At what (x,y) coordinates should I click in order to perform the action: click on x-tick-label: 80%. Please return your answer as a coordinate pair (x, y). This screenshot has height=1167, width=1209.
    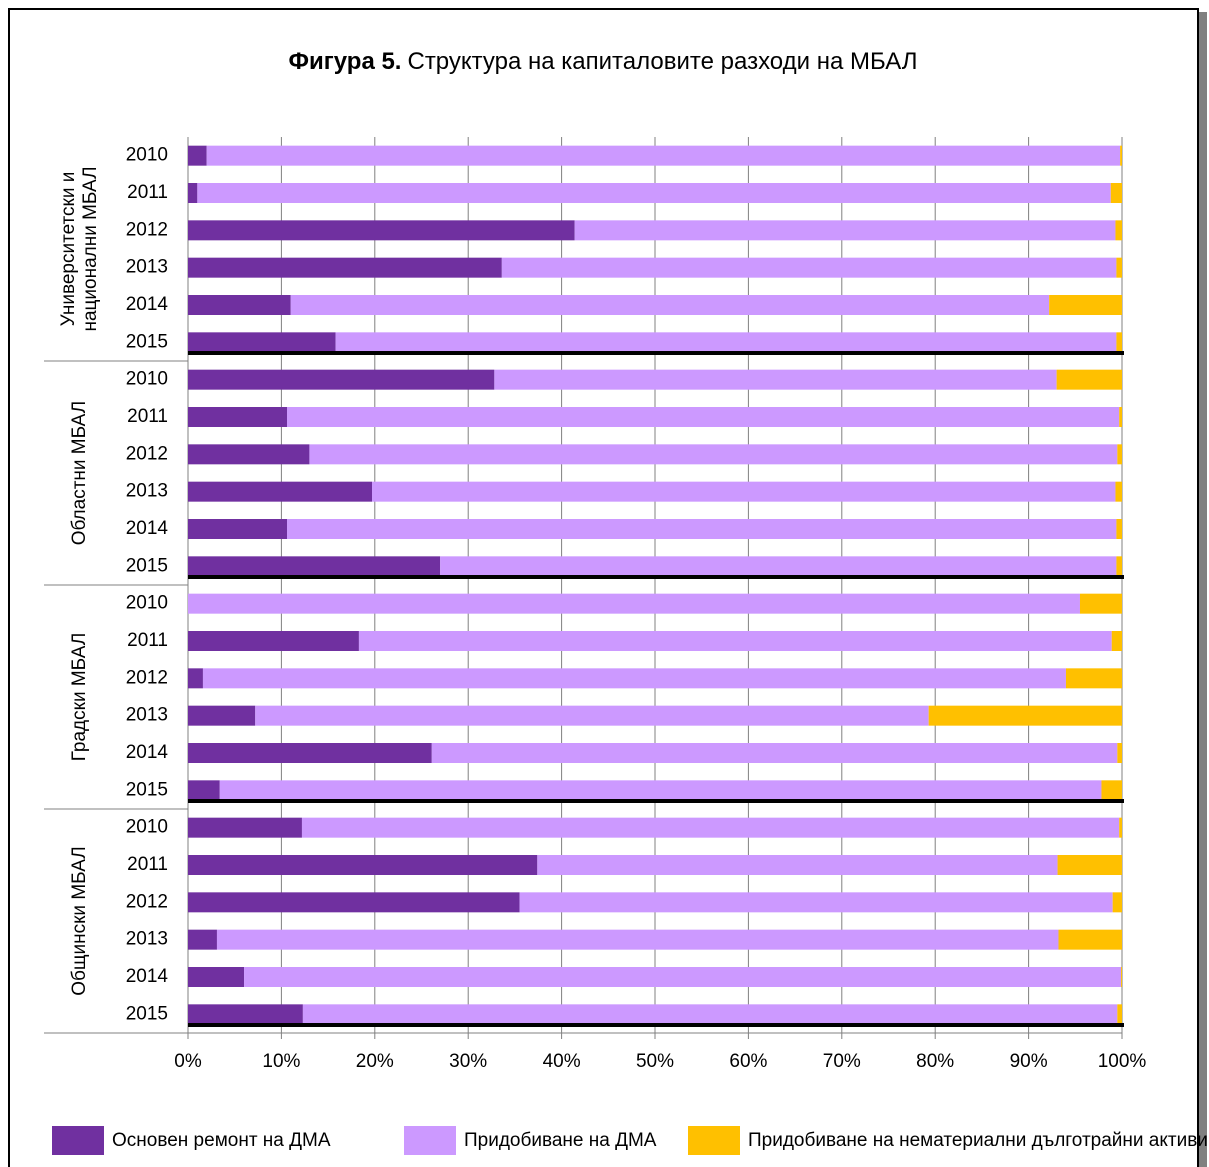
    Looking at the image, I should click on (935, 1061).